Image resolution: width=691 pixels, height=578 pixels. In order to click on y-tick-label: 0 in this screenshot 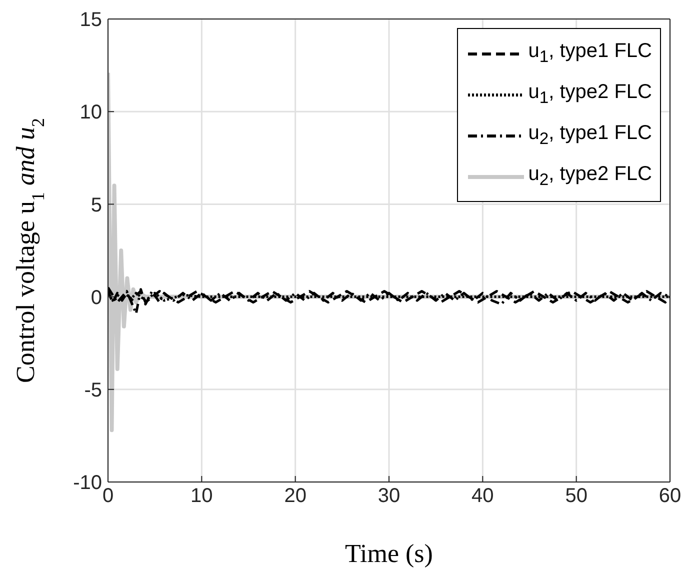, I will do `click(96, 297)`.